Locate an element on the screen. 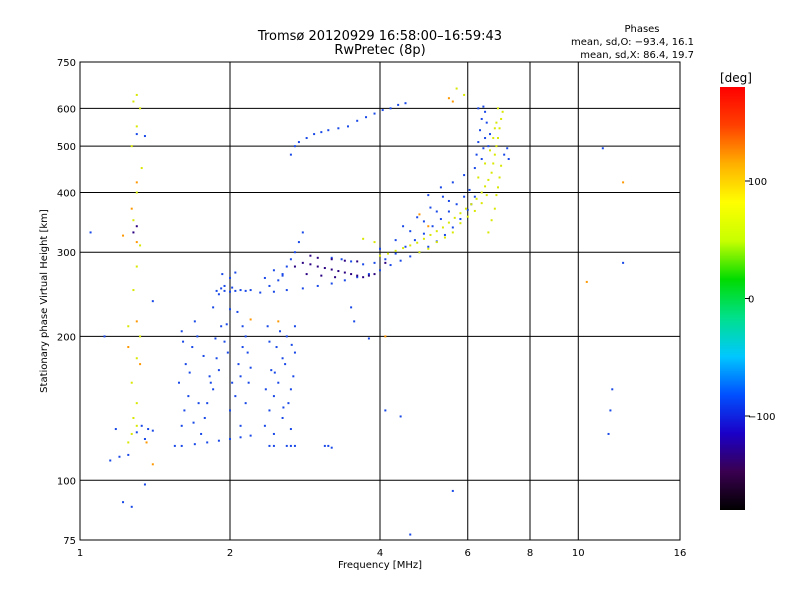  y-axis-label: Stationary phase Virtual Height [km] is located at coordinates (44, 301).